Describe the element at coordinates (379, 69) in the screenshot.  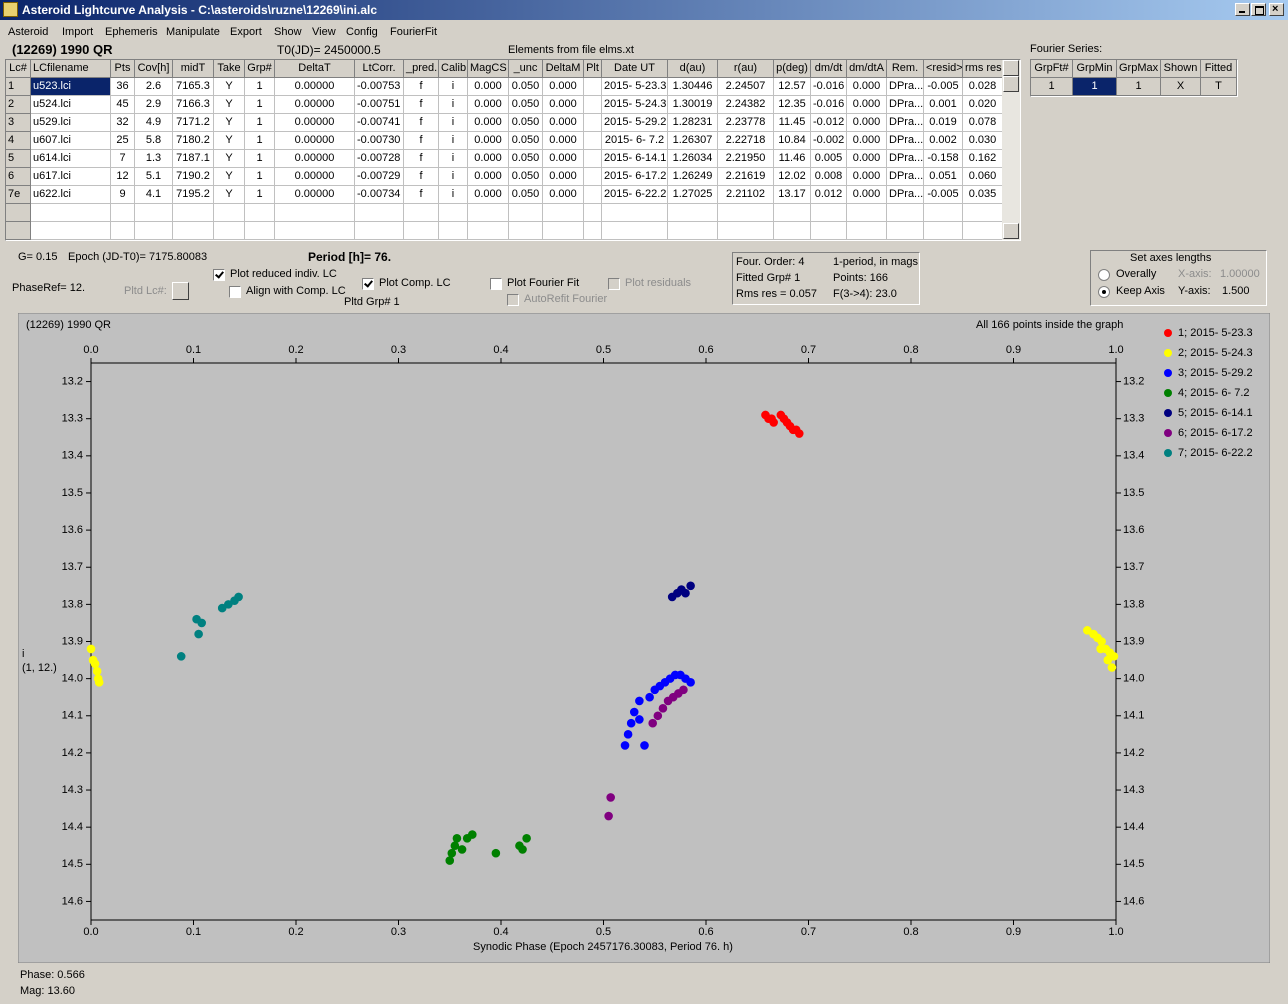
I see `column-header: LtCorr.` at that location.